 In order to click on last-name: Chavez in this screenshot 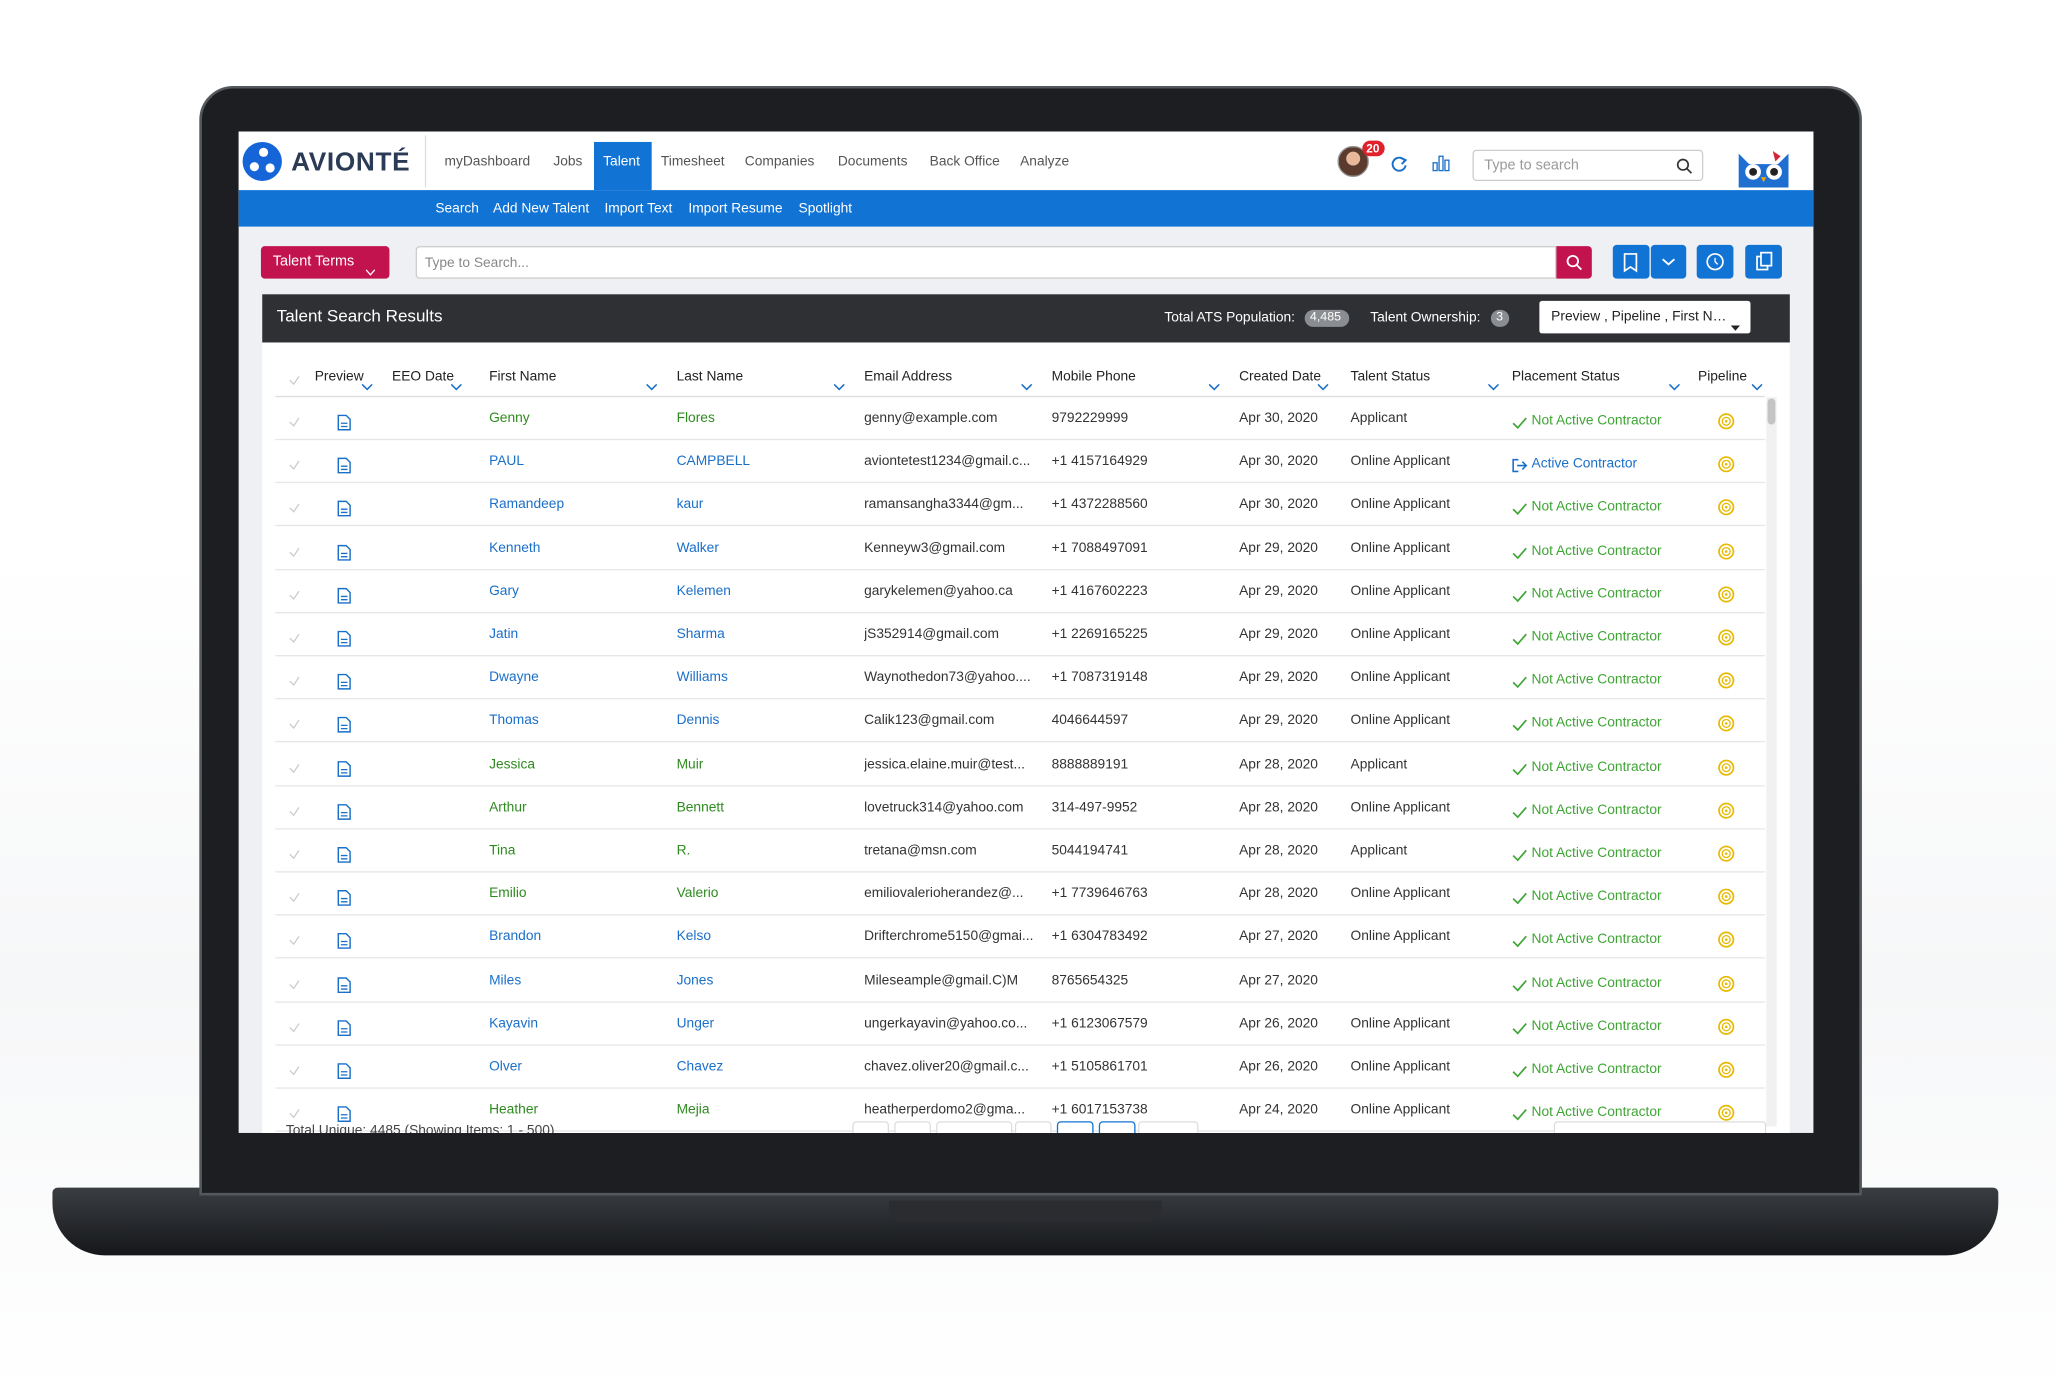, I will do `click(700, 1066)`.